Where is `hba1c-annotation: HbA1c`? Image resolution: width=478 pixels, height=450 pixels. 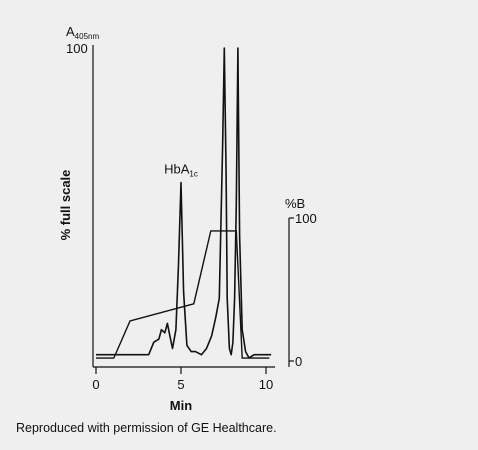
hba1c-annotation: HbA1c is located at coordinates (181, 170).